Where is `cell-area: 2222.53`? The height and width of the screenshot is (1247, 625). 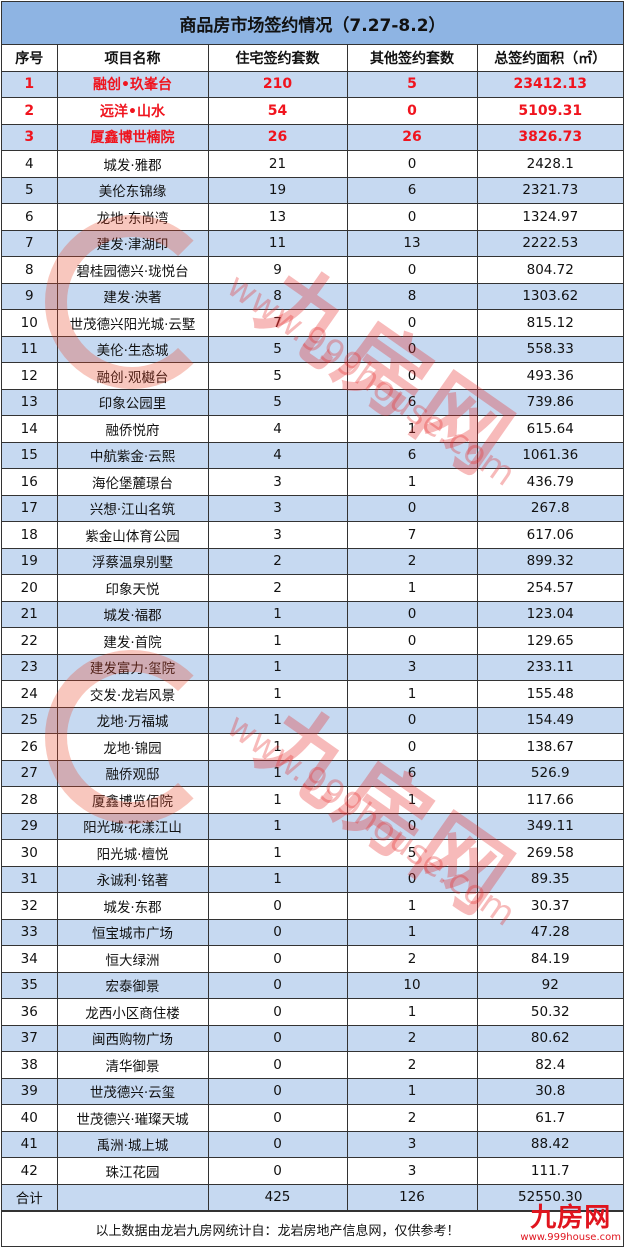
cell-area: 2222.53 is located at coordinates (549, 243).